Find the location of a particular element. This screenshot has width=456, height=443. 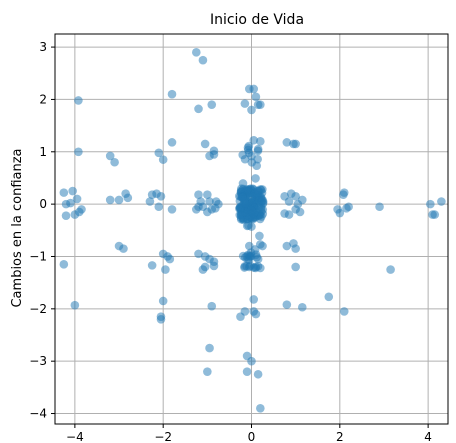

x-tick-label: −4 is located at coordinates (75, 436).